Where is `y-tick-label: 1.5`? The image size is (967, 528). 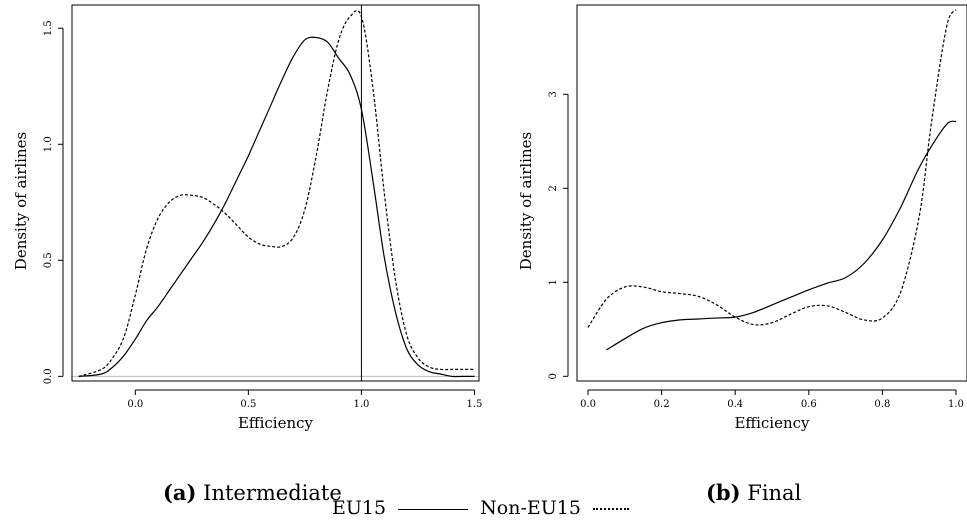 y-tick-label: 1.5 is located at coordinates (48, 28).